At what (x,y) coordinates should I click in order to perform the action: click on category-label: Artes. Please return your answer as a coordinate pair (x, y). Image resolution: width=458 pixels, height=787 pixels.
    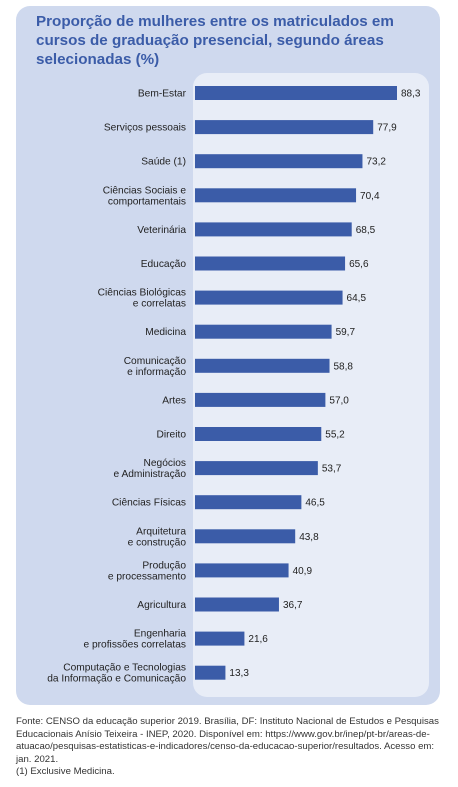
    Looking at the image, I should click on (174, 400).